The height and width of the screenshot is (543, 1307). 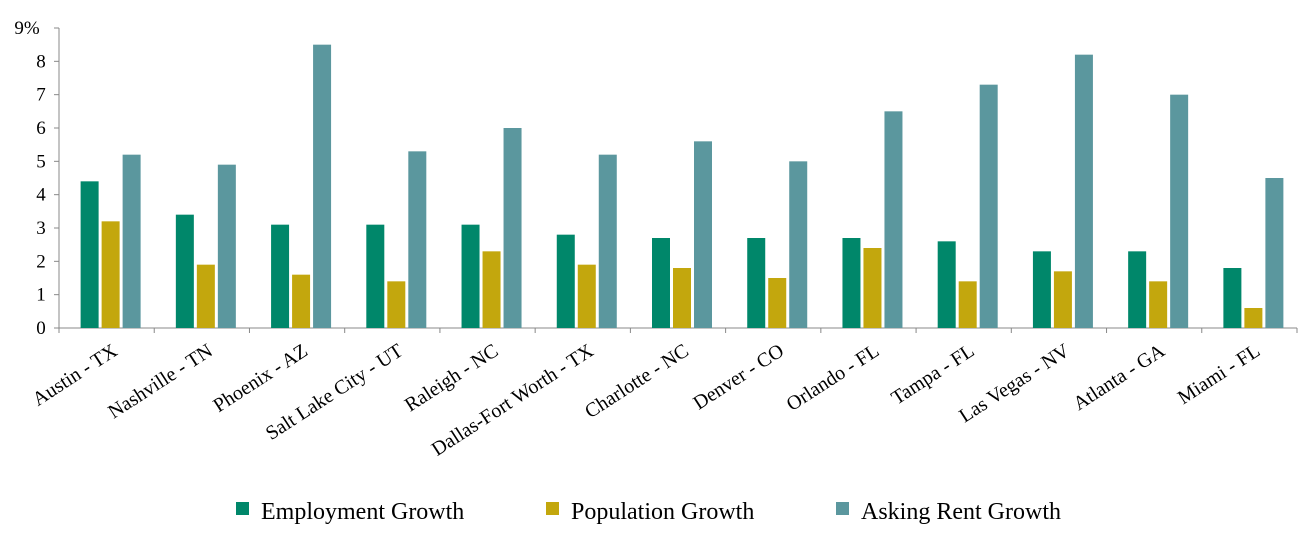 What do you see at coordinates (75, 374) in the screenshot?
I see `x-tick-label: Austin - TX` at bounding box center [75, 374].